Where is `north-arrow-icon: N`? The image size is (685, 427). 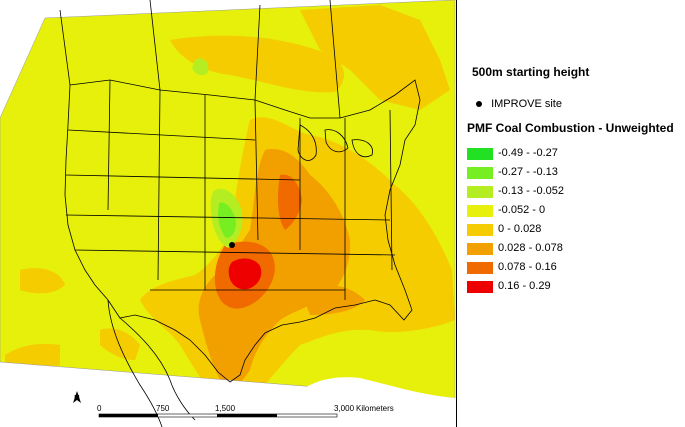 north-arrow-icon: N is located at coordinates (77, 397).